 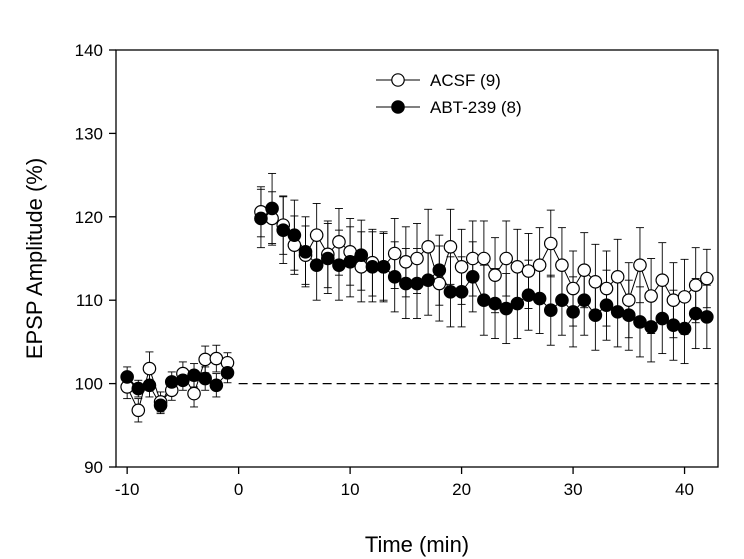 I want to click on y-tick-label: 100, so click(x=89, y=384).